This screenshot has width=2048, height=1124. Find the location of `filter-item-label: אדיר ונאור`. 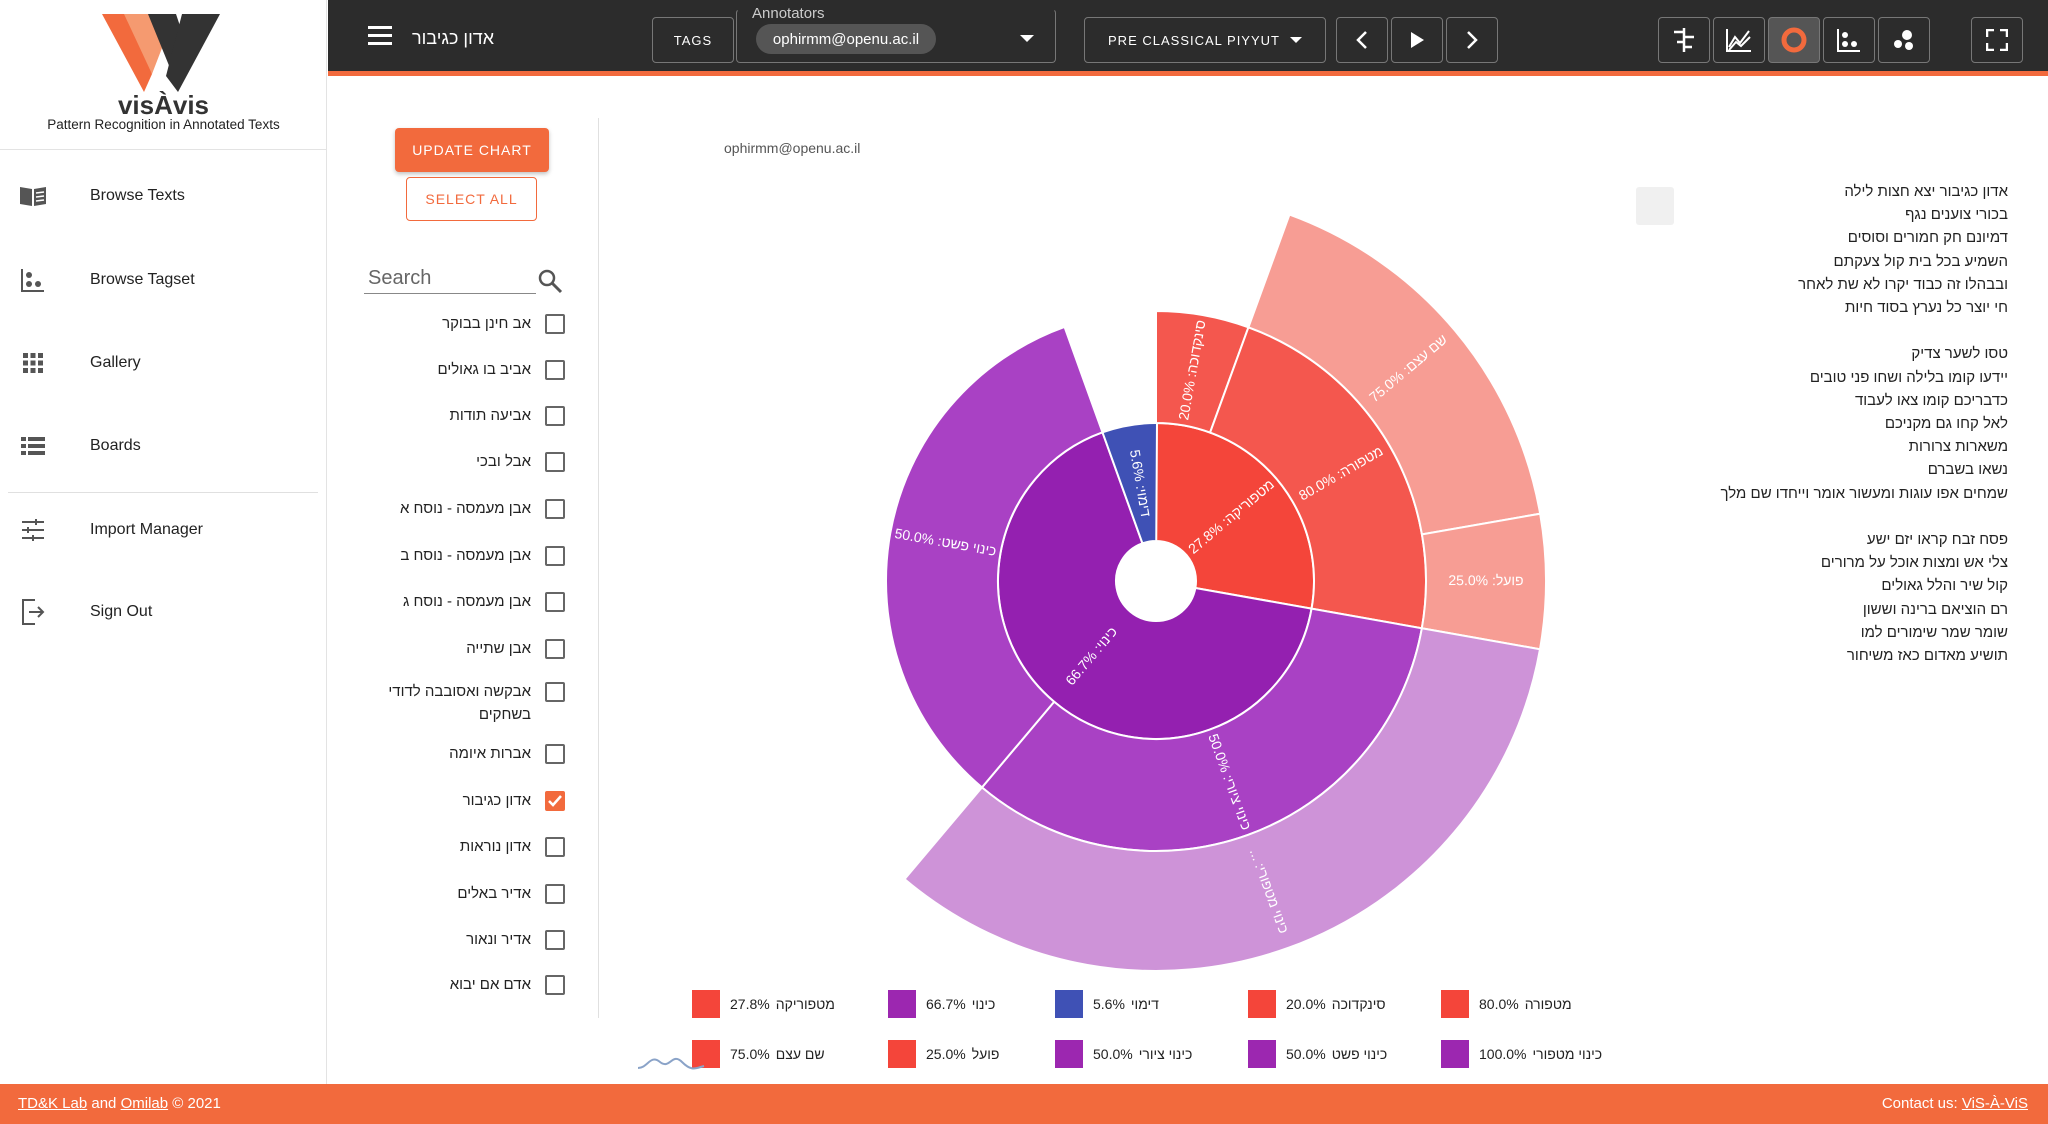

filter-item-label: אדיר ונאור is located at coordinates (498, 939).